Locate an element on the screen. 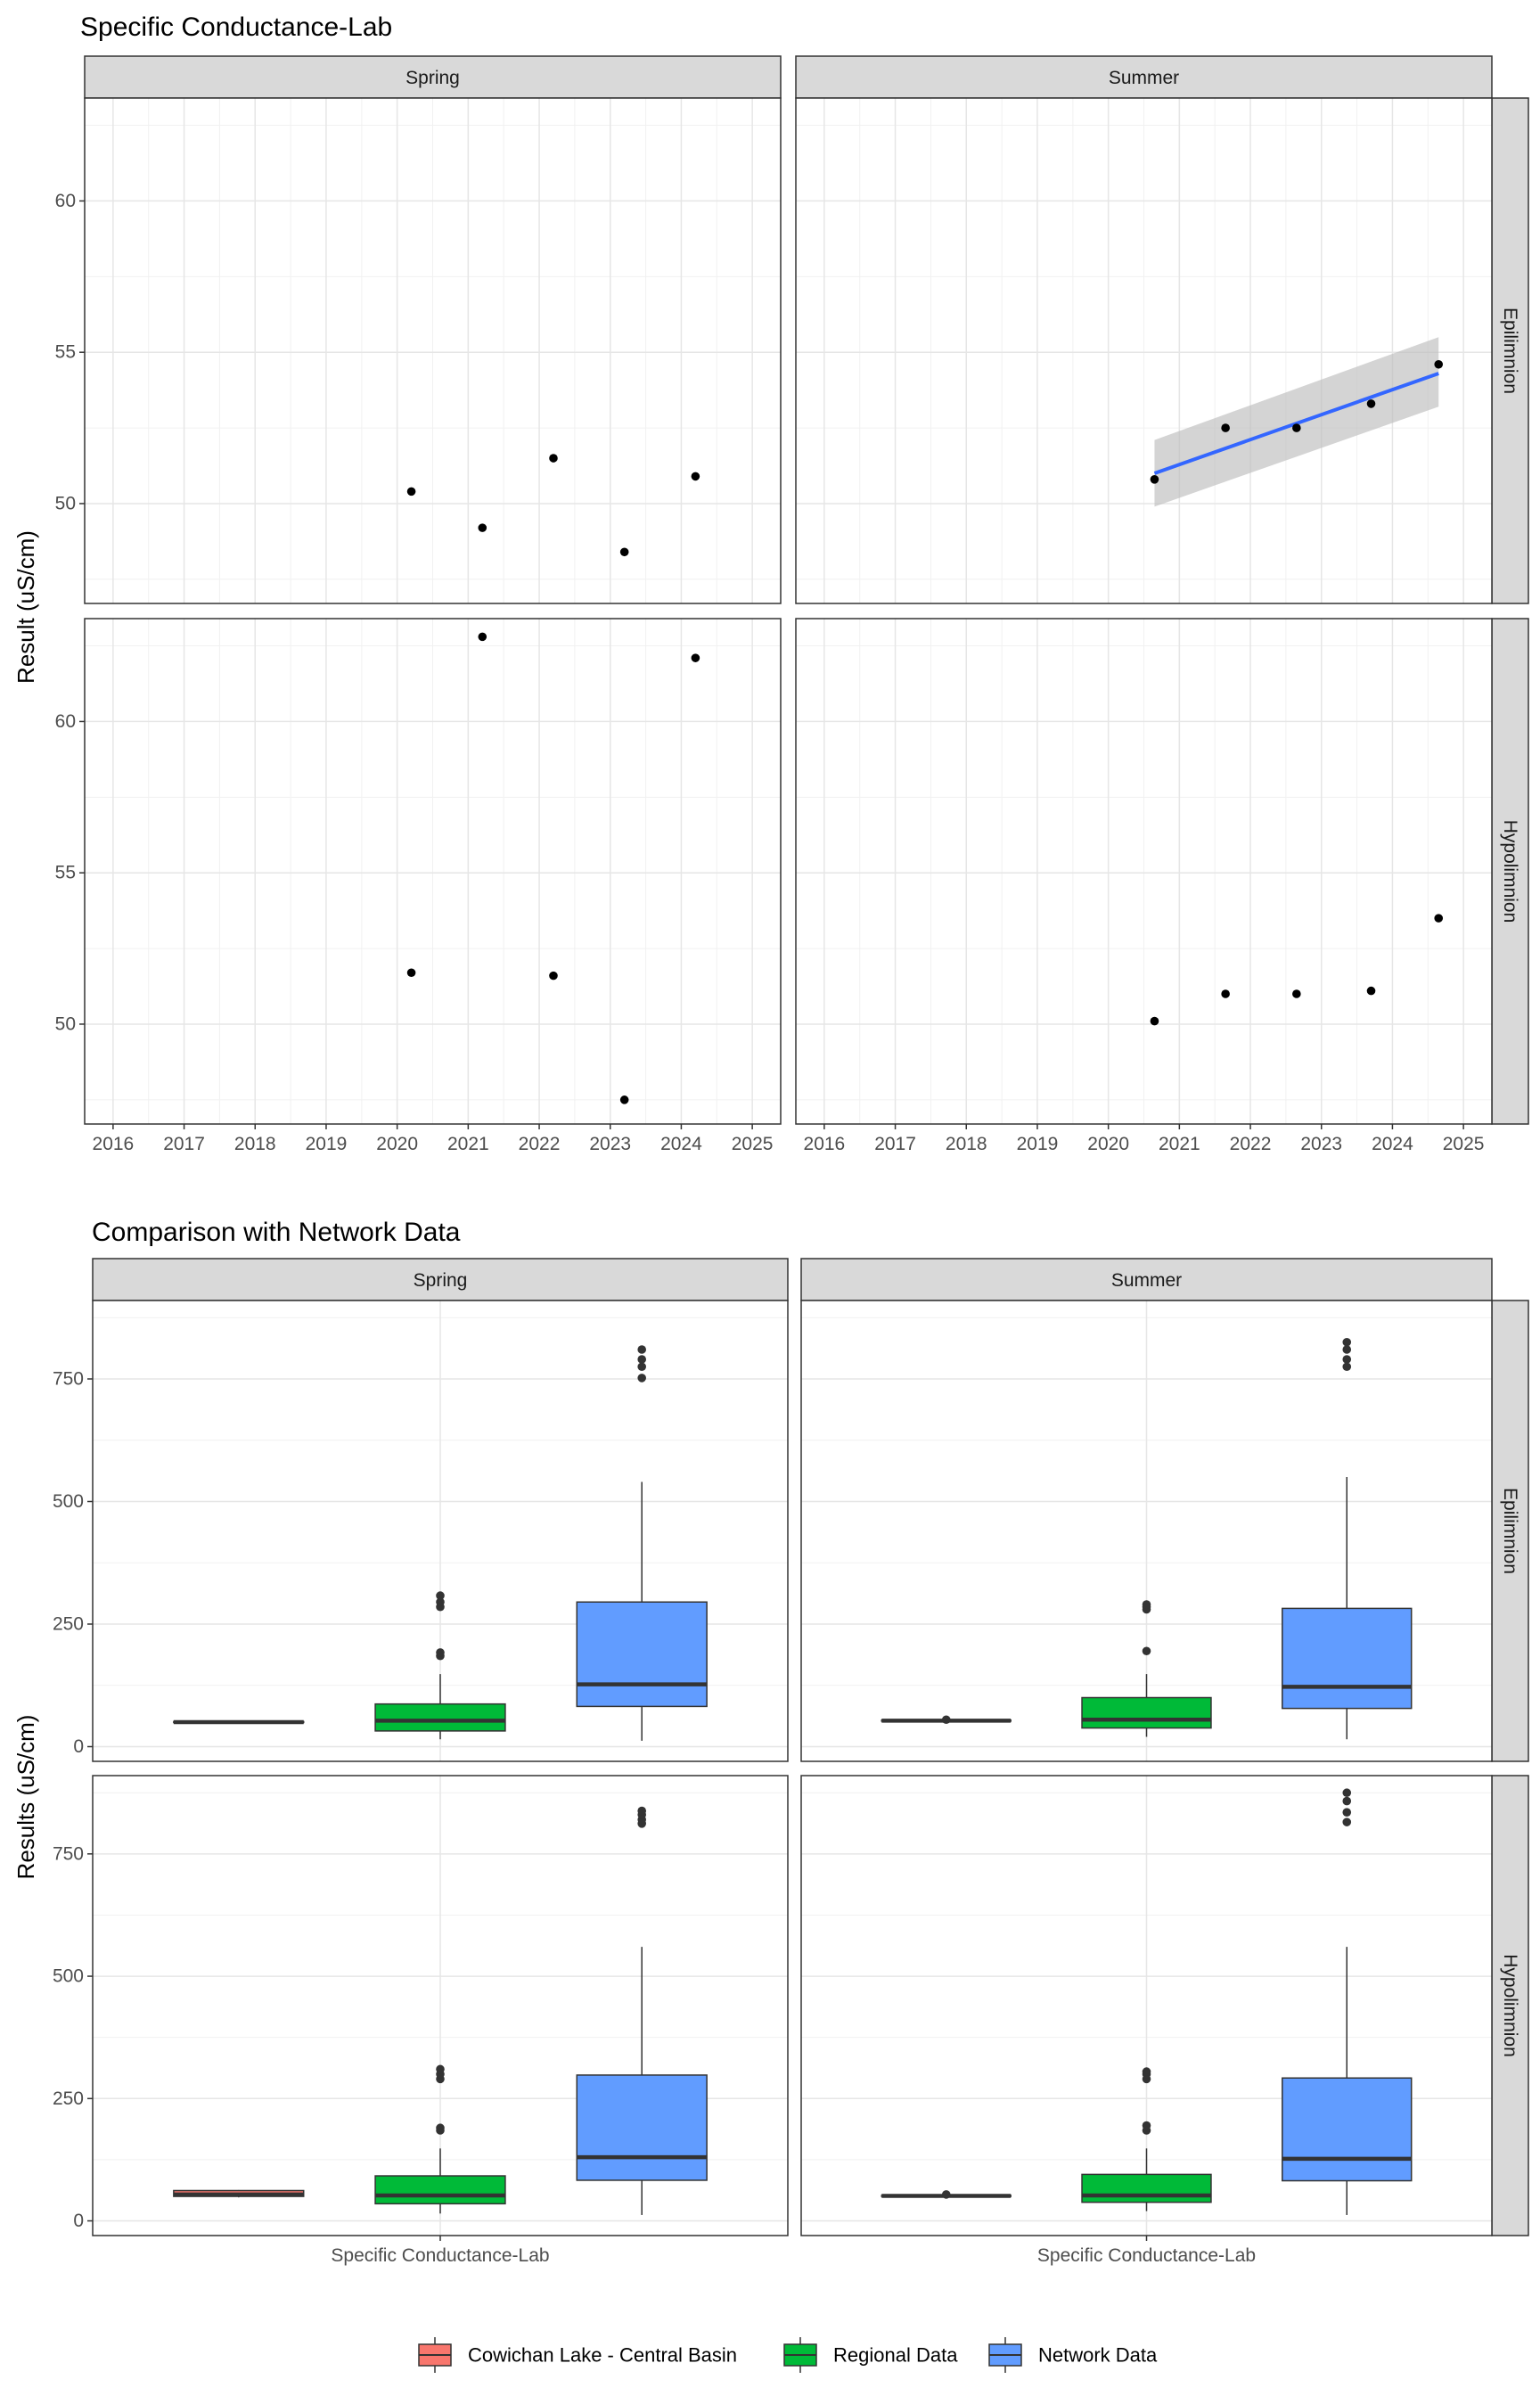  box-panel-summer-epilimnion is located at coordinates (1146, 1531).